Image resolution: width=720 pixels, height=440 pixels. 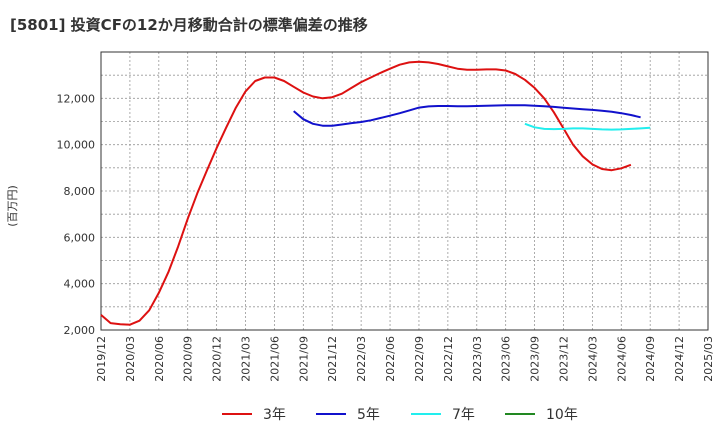 I want to click on series-line-7年, so click(x=587, y=126).